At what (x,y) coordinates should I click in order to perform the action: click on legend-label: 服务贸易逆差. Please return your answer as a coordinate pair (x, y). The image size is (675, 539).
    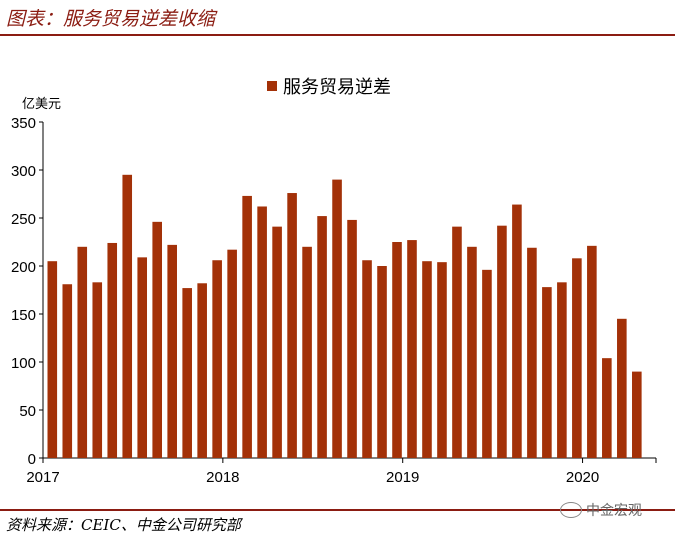
    Looking at the image, I should click on (337, 87).